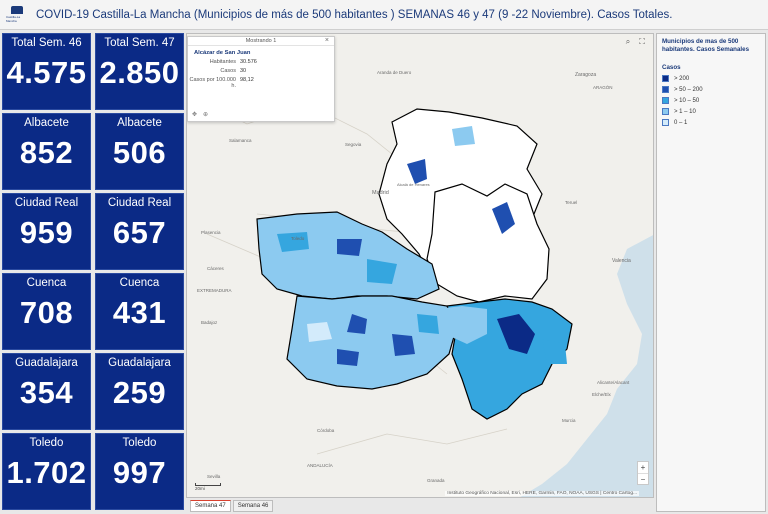 Image resolution: width=768 pixels, height=514 pixels. I want to click on tile-toledo-46: Toledo 1.702, so click(46, 471).